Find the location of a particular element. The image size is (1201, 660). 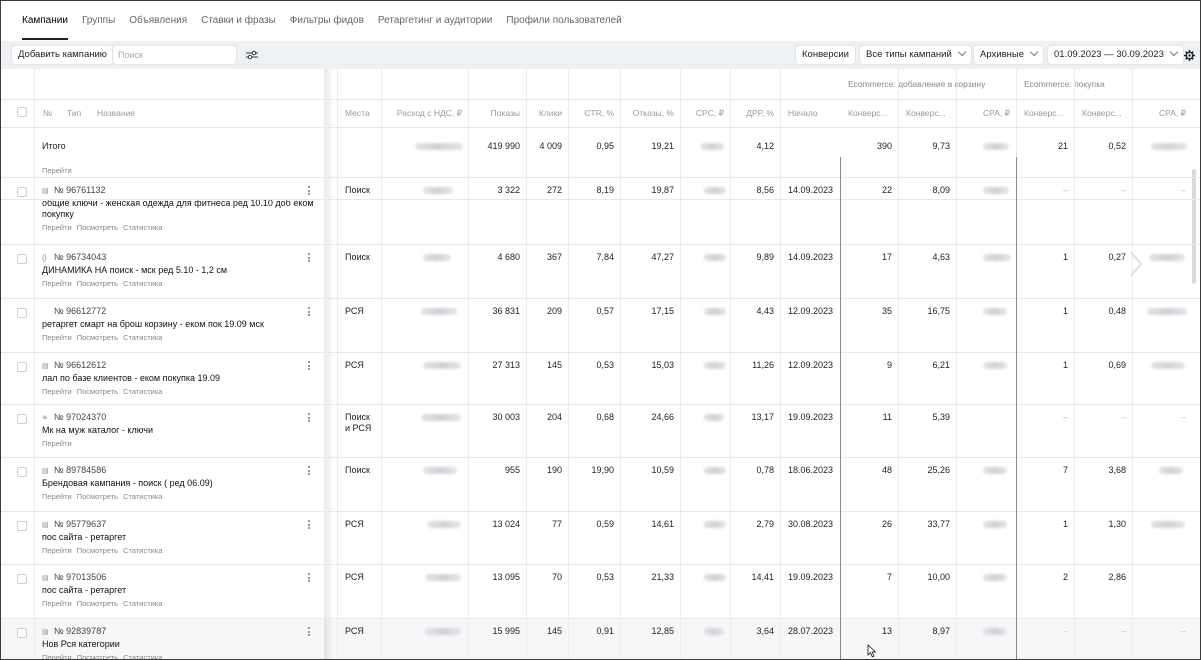

search-input: Поиск is located at coordinates (174, 55).